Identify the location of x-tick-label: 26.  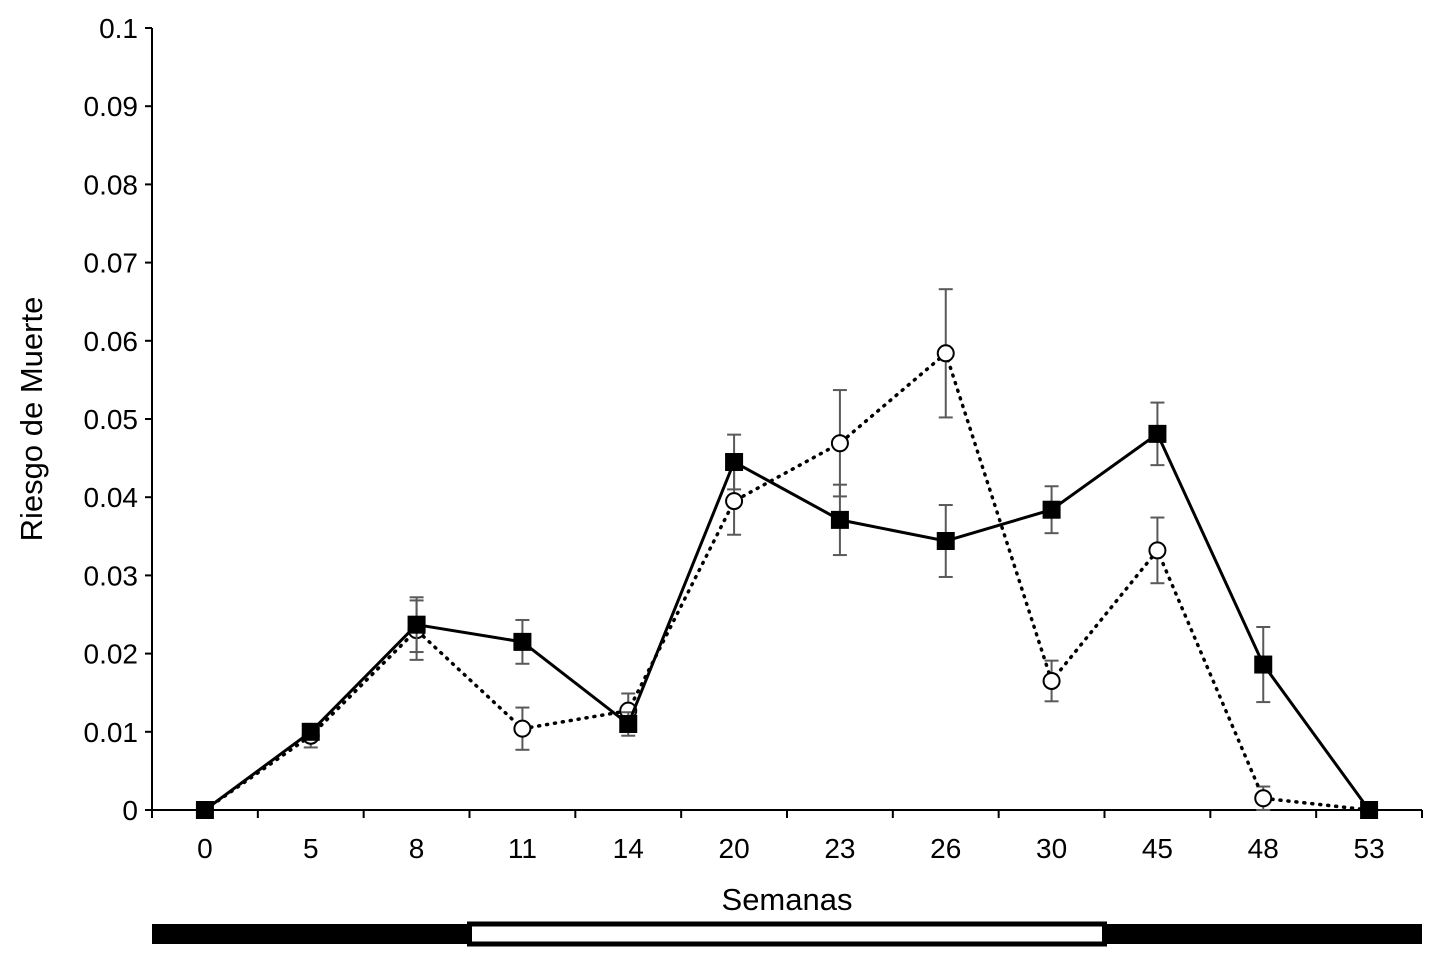
(945, 848).